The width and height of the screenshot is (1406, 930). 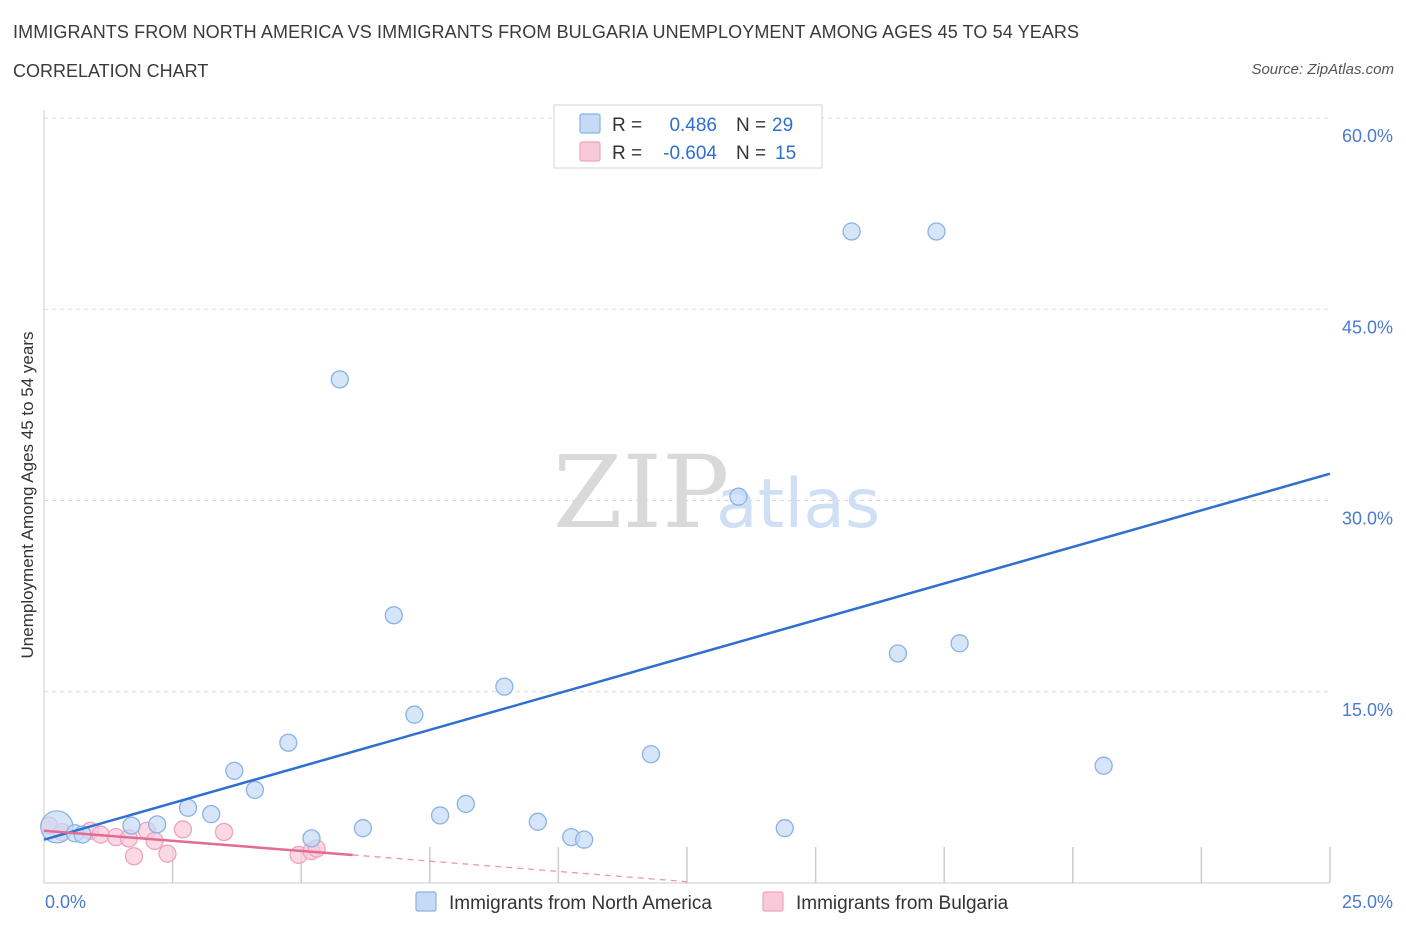 I want to click on legend-swatch-north-america, so click(x=590, y=123).